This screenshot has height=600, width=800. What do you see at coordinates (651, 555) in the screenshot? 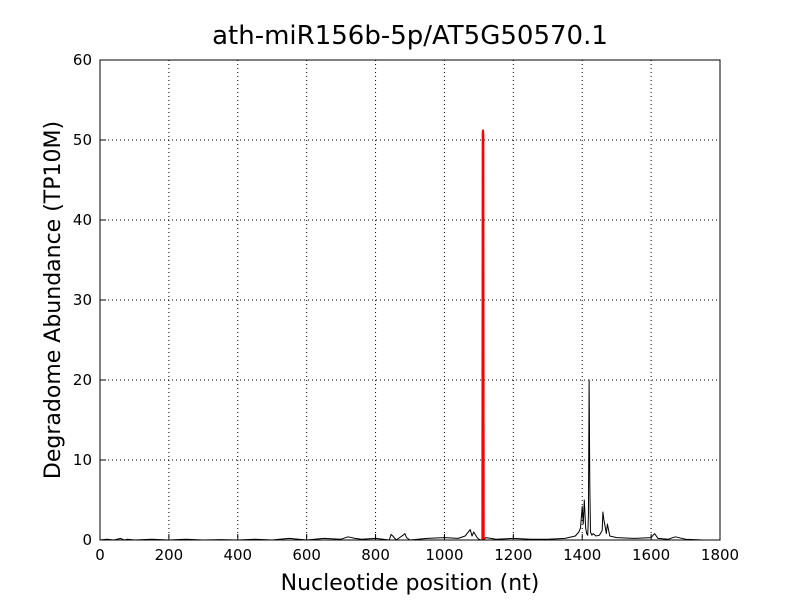
I see `x-tick-label: 1600` at bounding box center [651, 555].